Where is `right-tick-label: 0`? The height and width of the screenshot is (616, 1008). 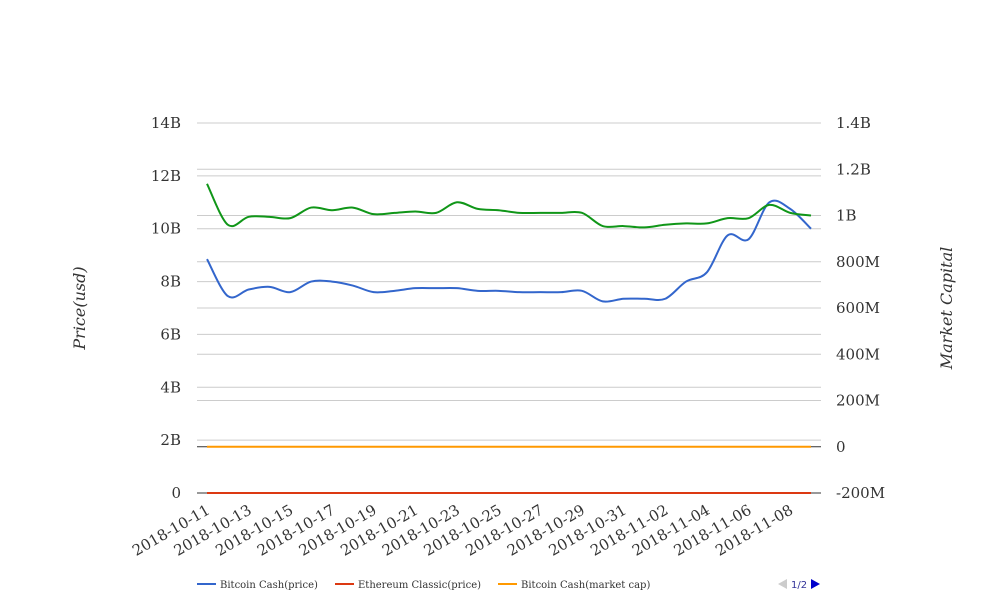 right-tick-label: 0 is located at coordinates (841, 447).